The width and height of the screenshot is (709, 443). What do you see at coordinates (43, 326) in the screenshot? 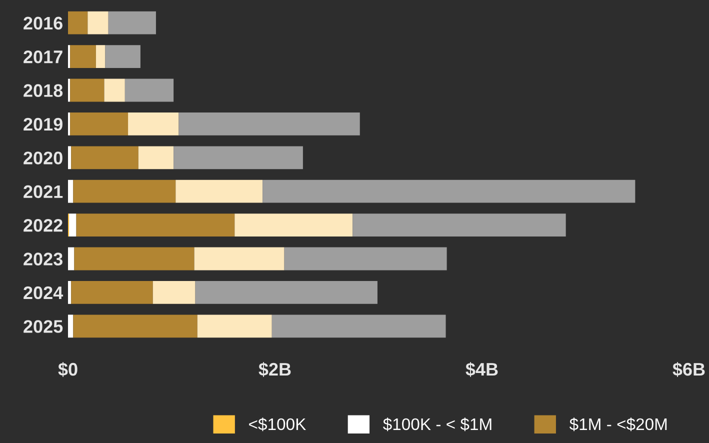
I see `y-tick-label: 2025` at bounding box center [43, 326].